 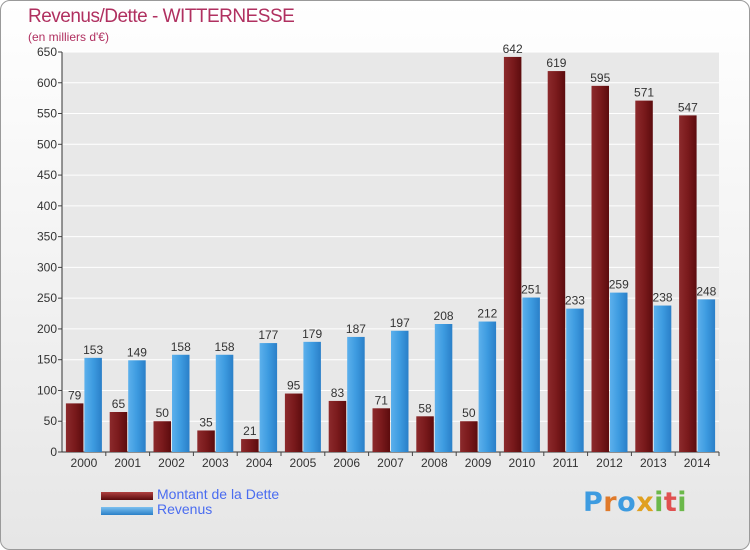 I want to click on data-label-dette: 95, so click(x=294, y=386).